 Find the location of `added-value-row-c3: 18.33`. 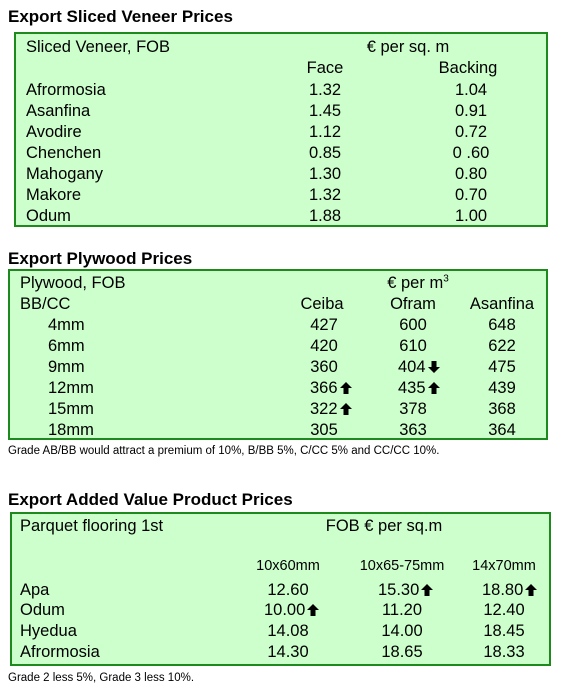

added-value-row-c3: 18.33 is located at coordinates (504, 652).